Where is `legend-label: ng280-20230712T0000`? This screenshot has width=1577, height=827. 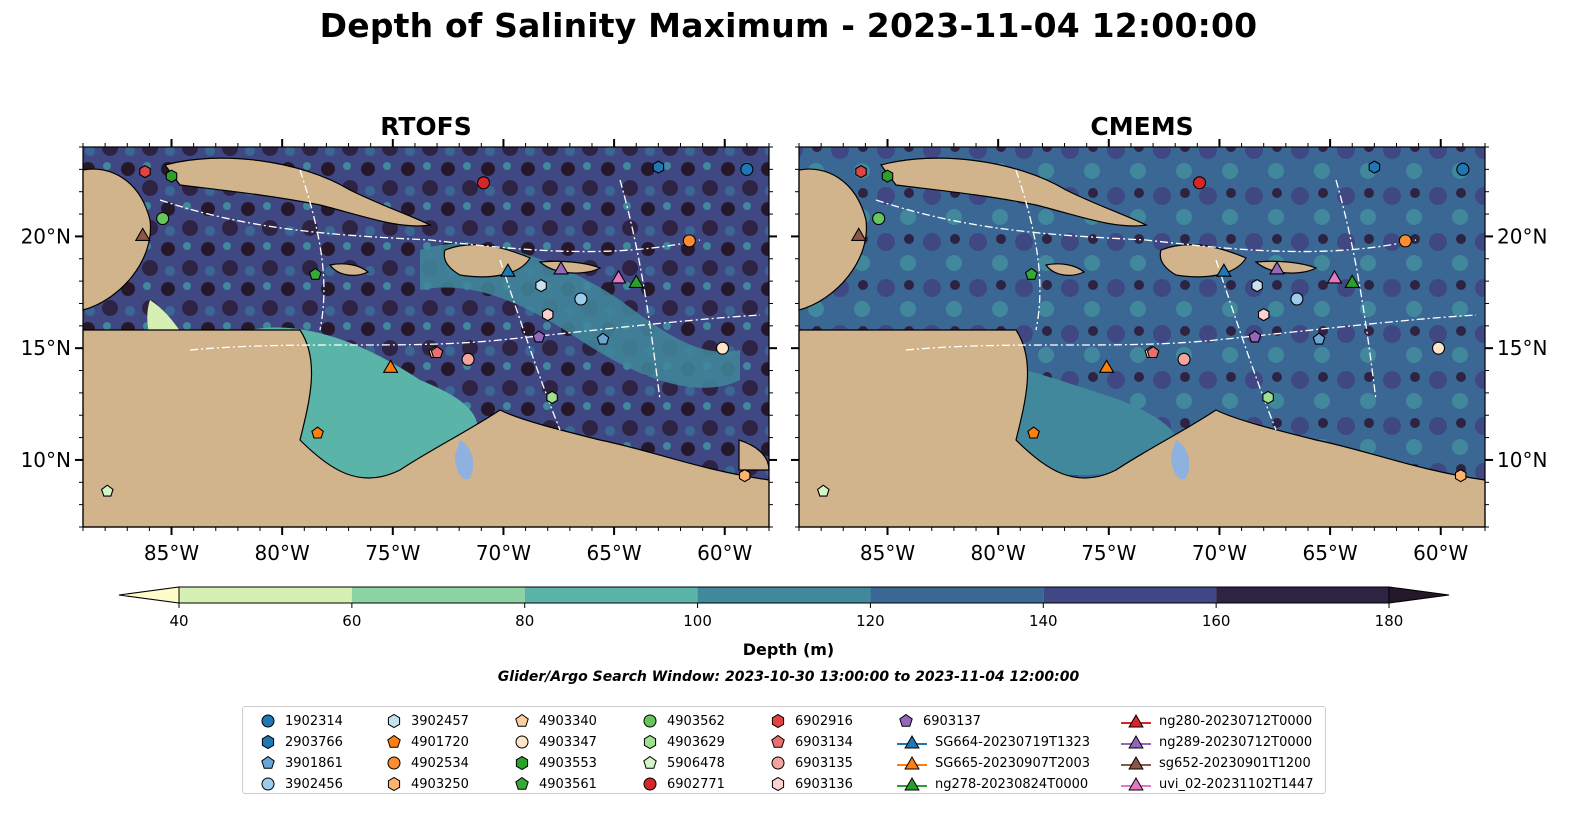
legend-label: ng280-20230712T0000 is located at coordinates (1236, 721).